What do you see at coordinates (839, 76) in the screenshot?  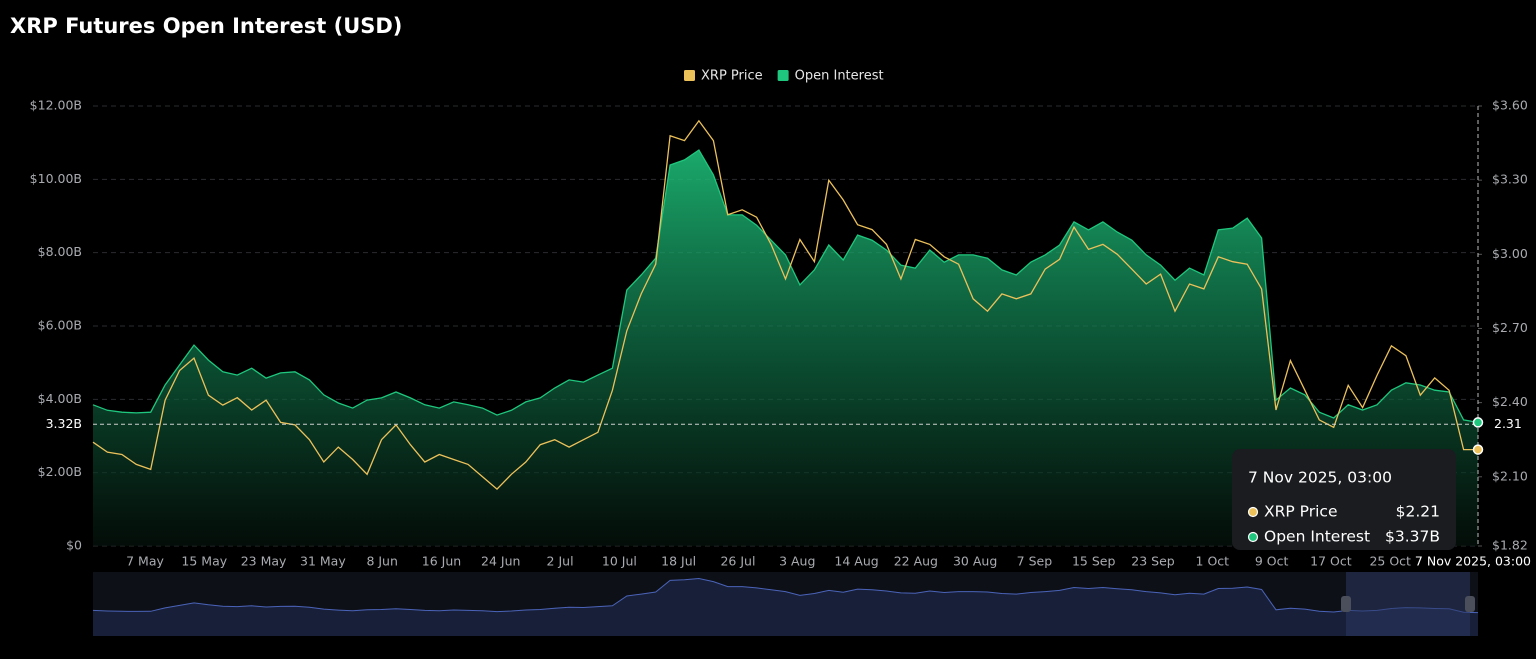 I see `legend-label: Open Interest` at bounding box center [839, 76].